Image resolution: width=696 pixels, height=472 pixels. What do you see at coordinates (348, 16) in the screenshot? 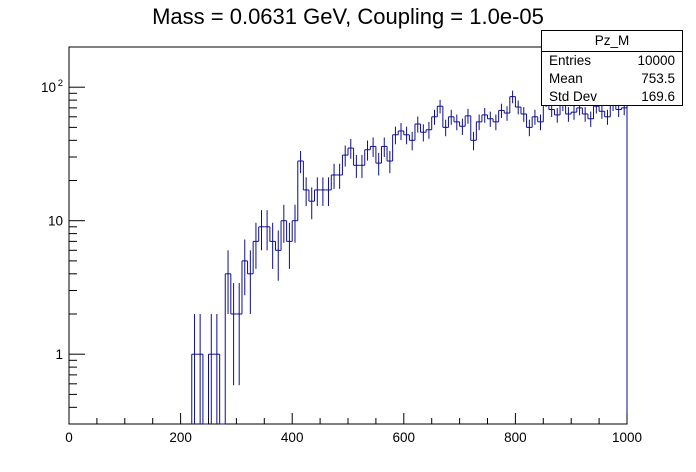
I see `chart-title: Mass = 0.0631 GeV, Coupling = 1.0e-05` at bounding box center [348, 16].